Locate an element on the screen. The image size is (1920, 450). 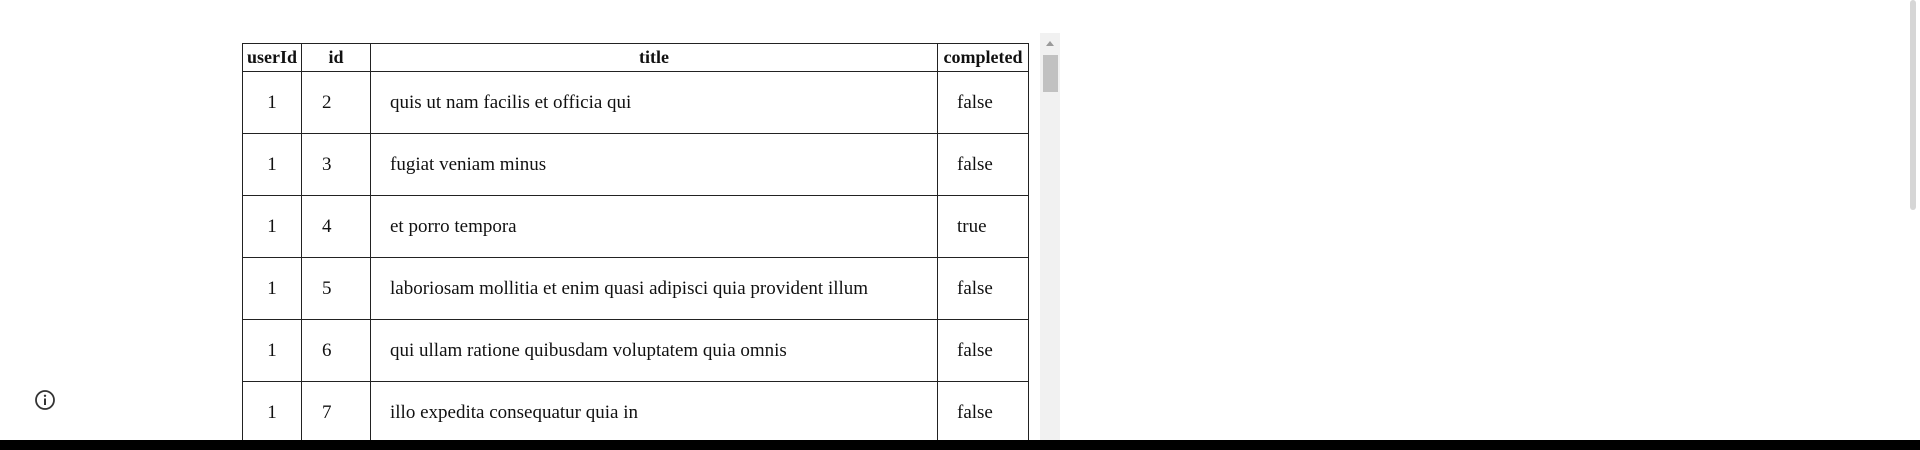
bottom-bar is located at coordinates (960, 445).